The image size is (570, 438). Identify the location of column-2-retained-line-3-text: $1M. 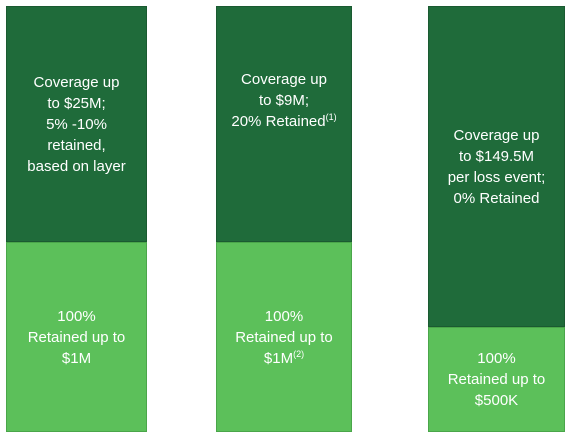
(278, 358).